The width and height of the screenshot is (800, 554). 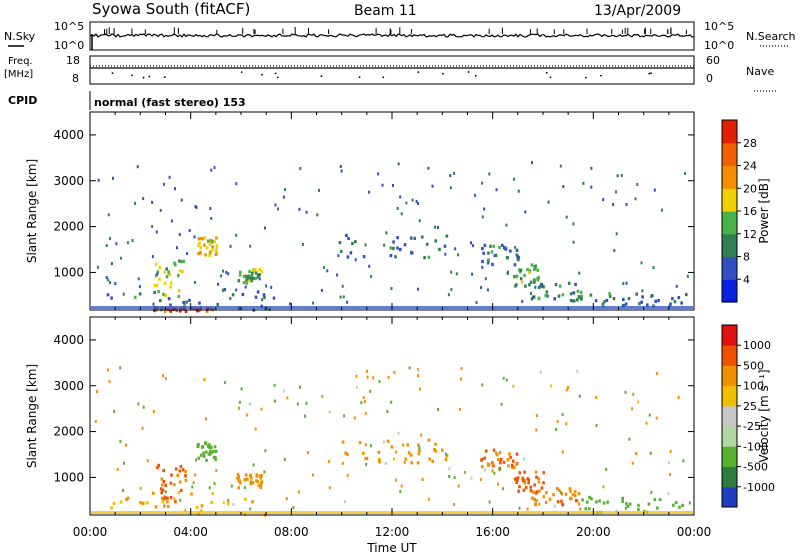 What do you see at coordinates (385, 11) in the screenshot?
I see `beam-title: Beam 11` at bounding box center [385, 11].